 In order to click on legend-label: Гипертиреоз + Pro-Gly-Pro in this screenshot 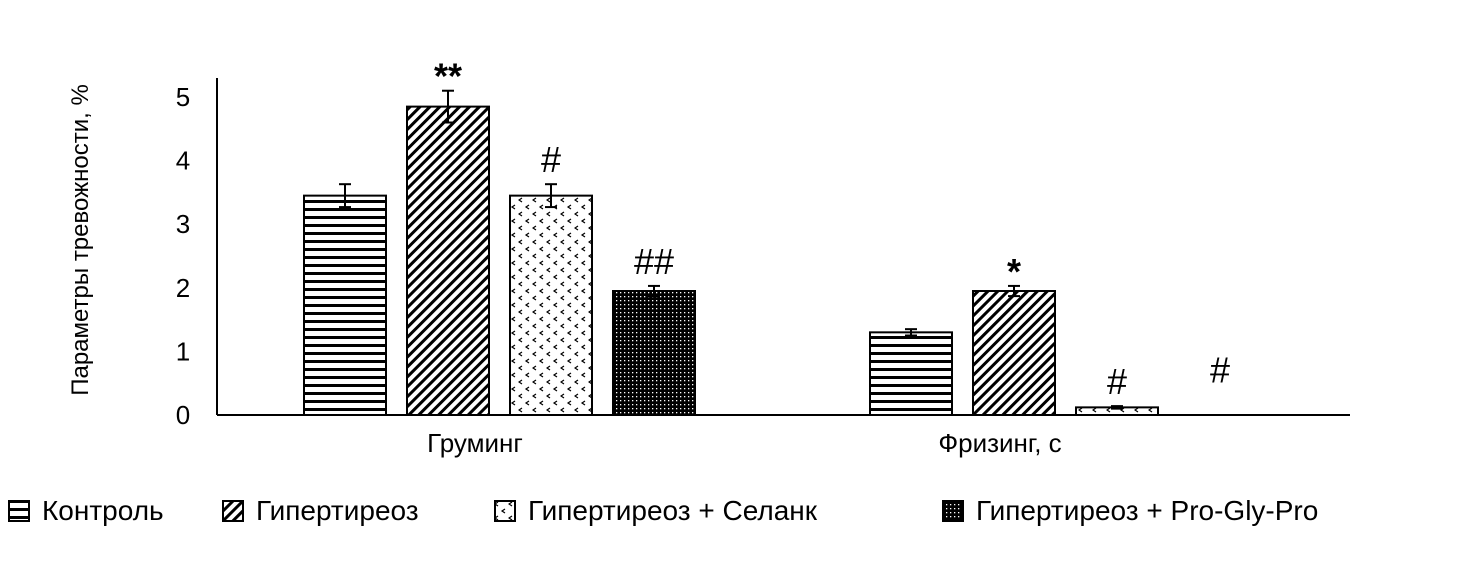, I will do `click(1147, 510)`.